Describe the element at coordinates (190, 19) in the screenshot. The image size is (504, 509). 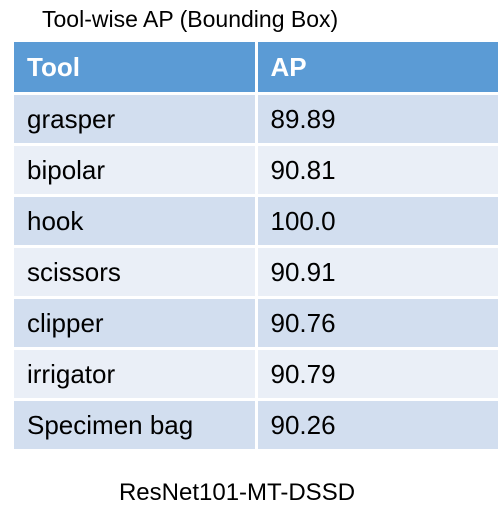
I see `table-title: Tool-wise AP (Bounding Box)` at that location.